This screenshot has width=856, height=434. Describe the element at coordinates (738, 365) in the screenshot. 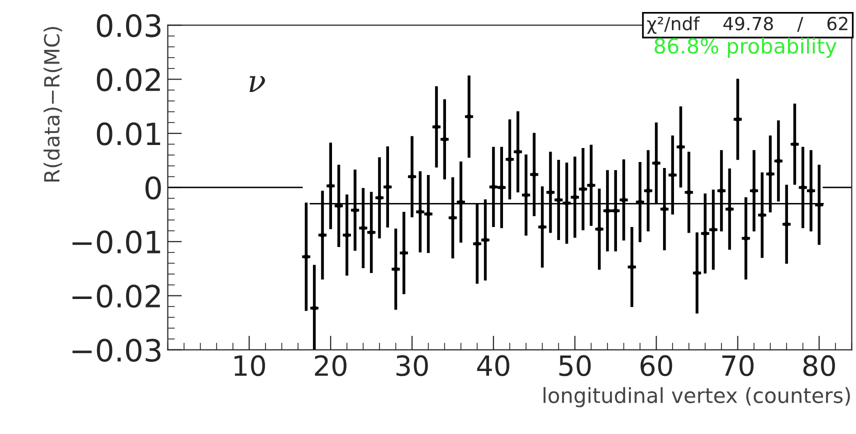

I see `x-tick-label: 70` at that location.